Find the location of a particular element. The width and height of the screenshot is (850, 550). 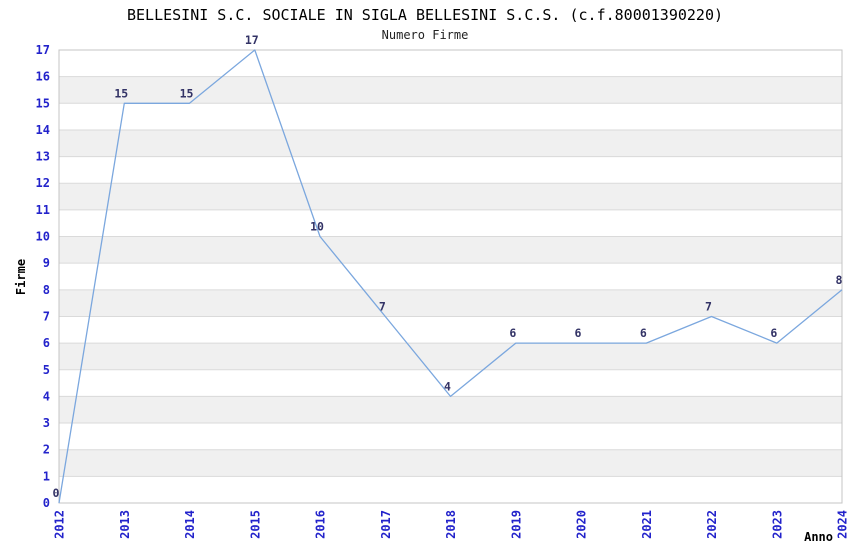

y-tick-label: 16 is located at coordinates (43, 77).